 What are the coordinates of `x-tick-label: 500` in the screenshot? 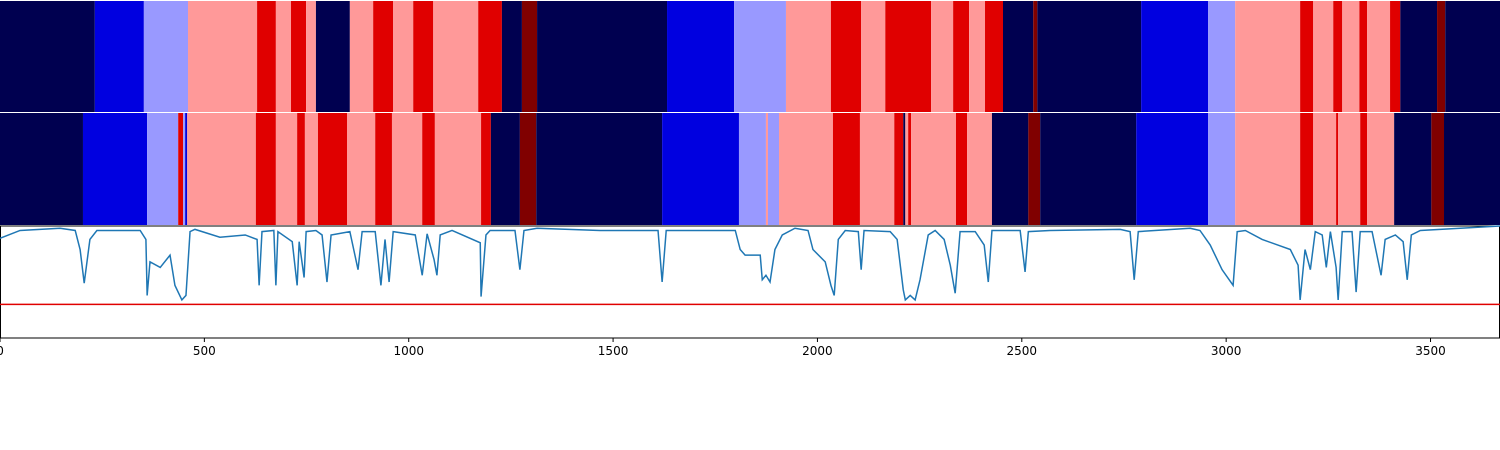 It's located at (204, 351).